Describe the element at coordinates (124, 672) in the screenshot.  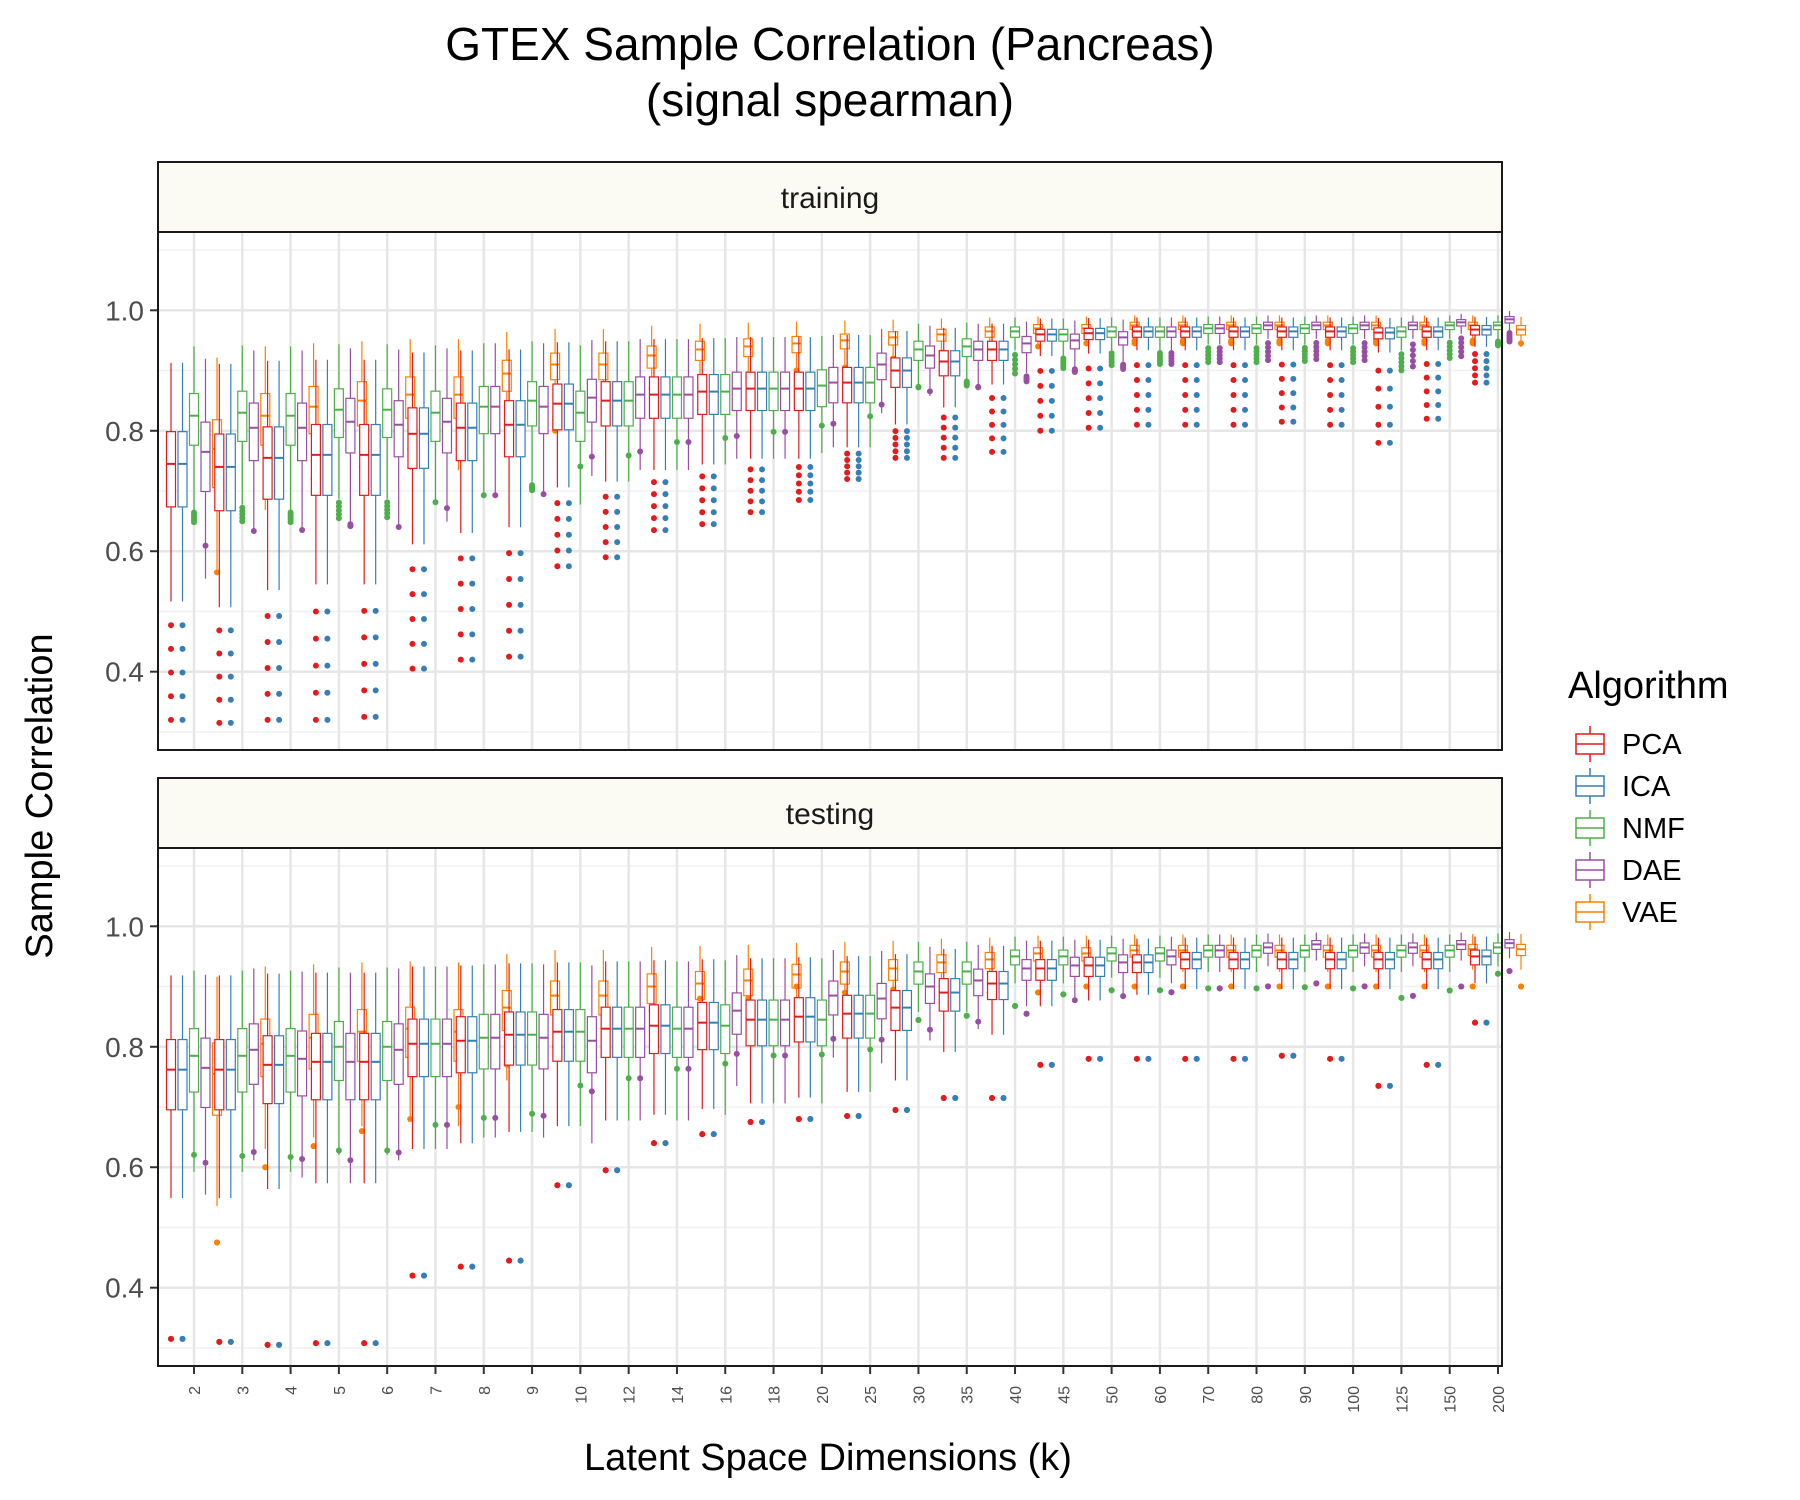
I see `y-tick-label: 0.4` at that location.